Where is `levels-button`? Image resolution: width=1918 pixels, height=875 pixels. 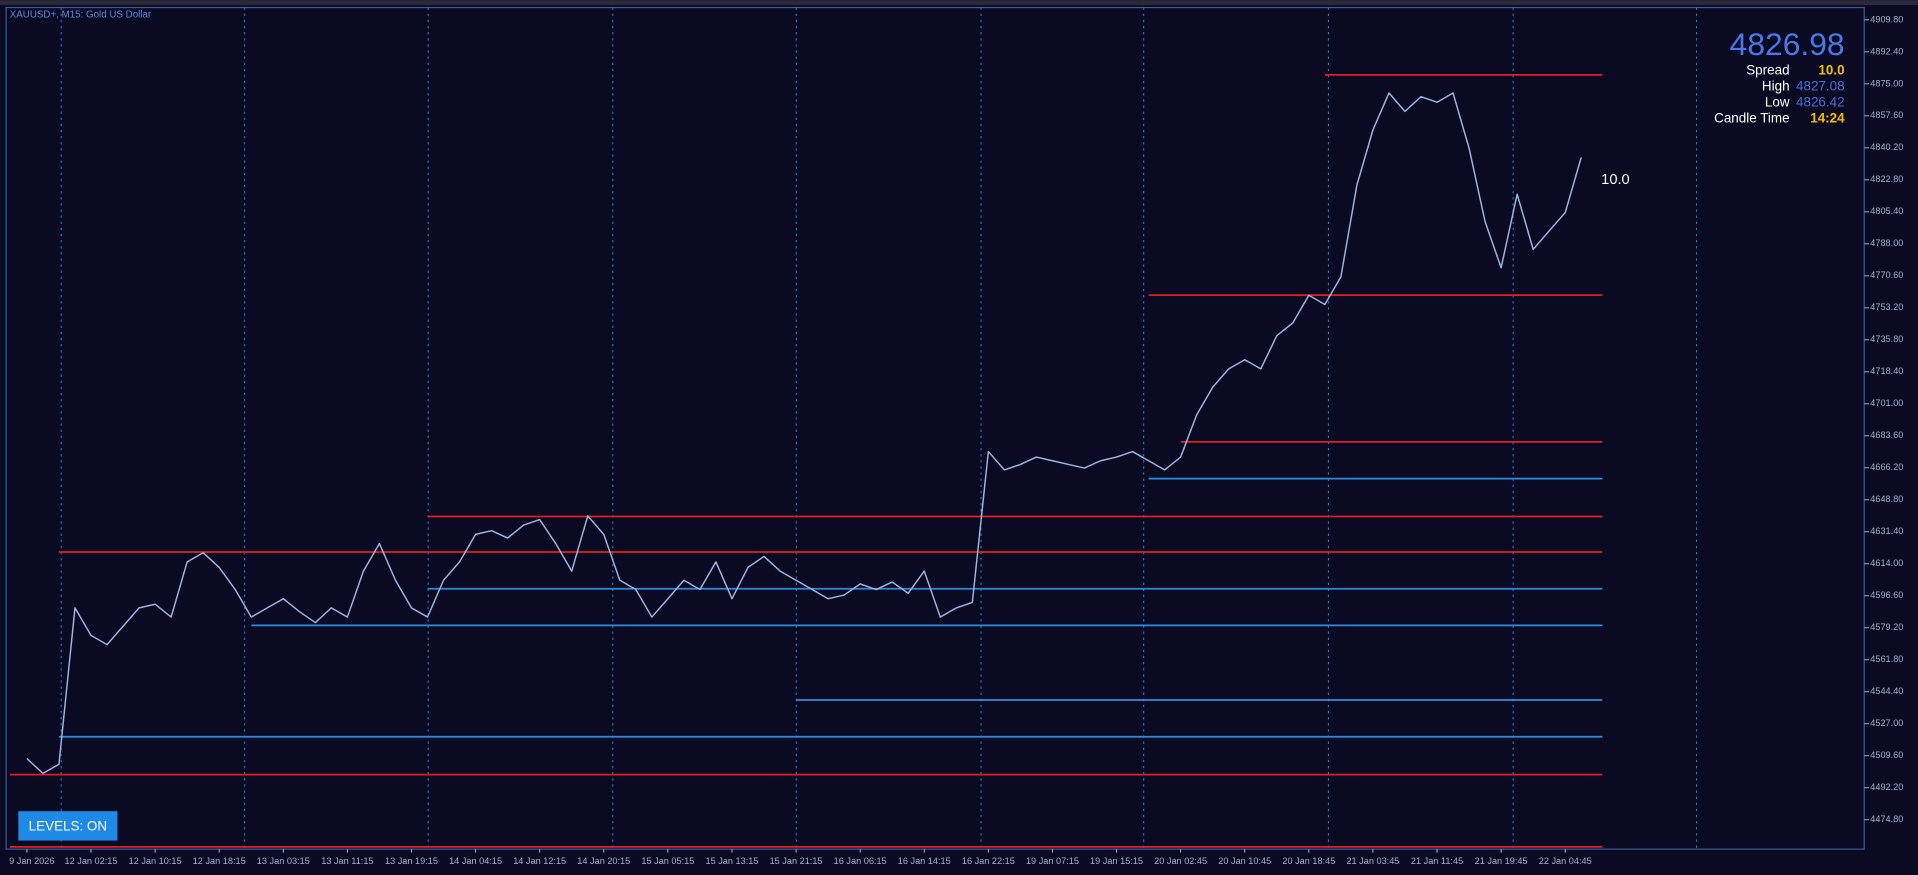 levels-button is located at coordinates (68, 826).